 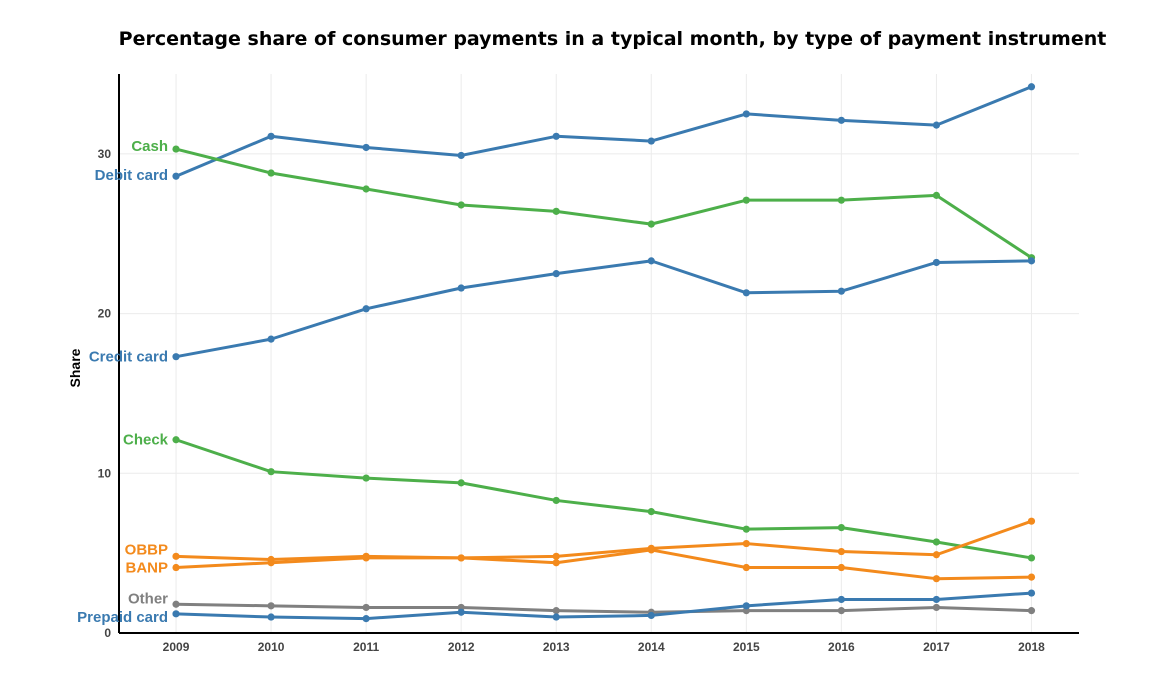 I want to click on series-line-other, so click(x=604, y=608).